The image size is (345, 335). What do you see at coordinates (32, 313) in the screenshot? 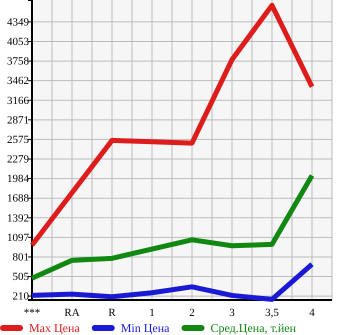
I see `x-tick-label: ***` at bounding box center [32, 313].